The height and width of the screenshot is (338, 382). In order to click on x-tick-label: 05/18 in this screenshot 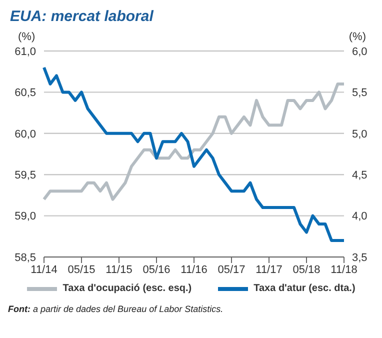, I will do `click(306, 270)`.